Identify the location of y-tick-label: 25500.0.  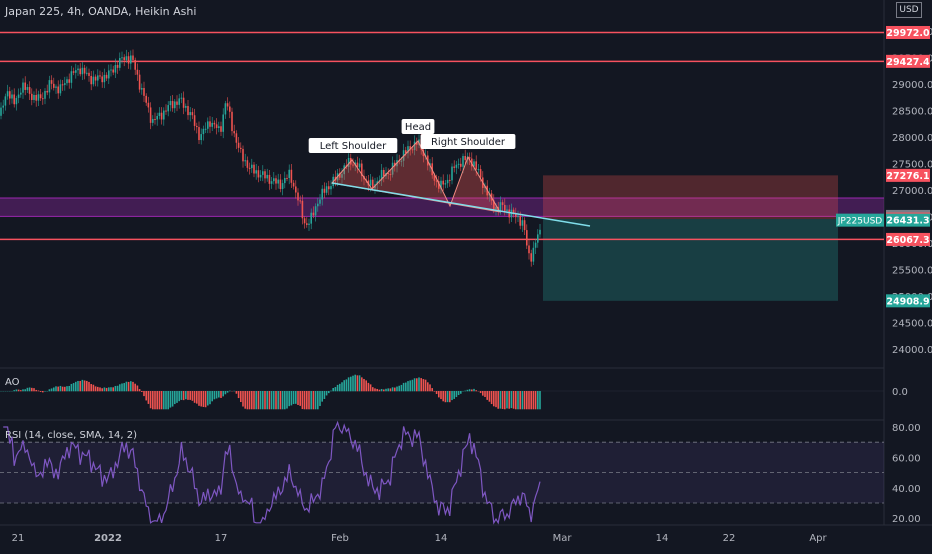
(912, 271).